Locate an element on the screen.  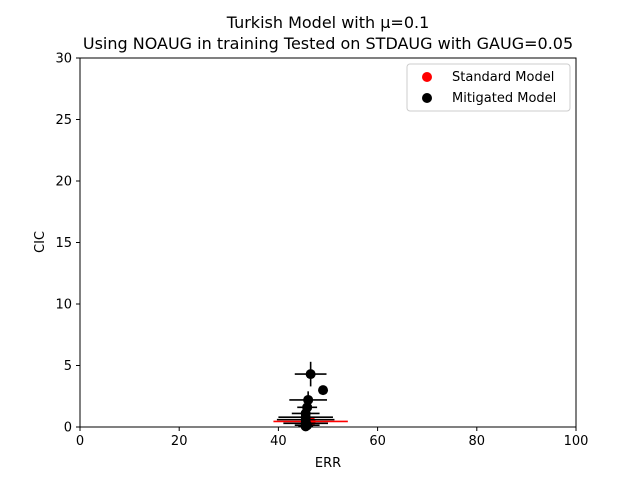
y-axis-label: CIC is located at coordinates (40, 242).